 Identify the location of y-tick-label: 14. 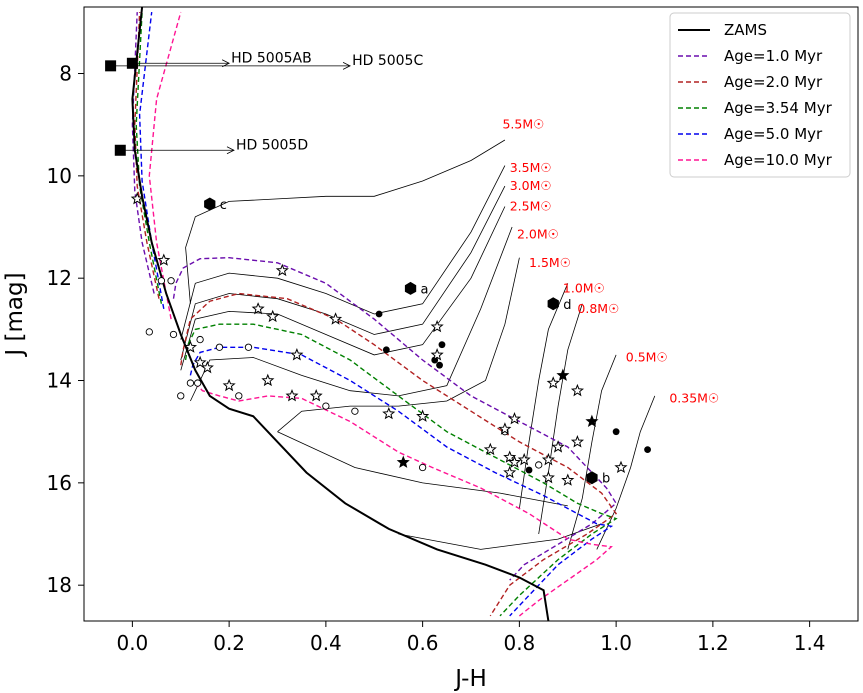
(59, 381).